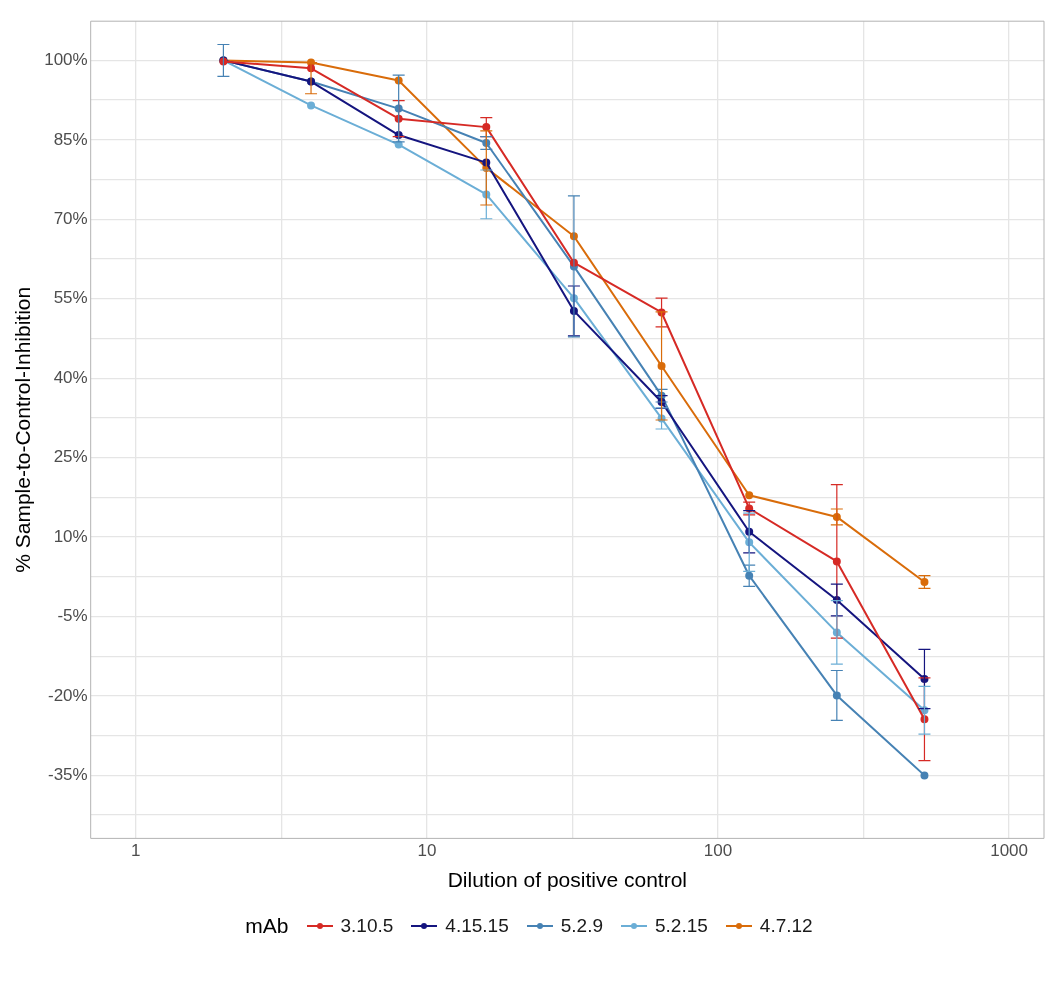 Image resolution: width=1058 pixels, height=986 pixels. I want to click on x-tick-label: 1, so click(136, 851).